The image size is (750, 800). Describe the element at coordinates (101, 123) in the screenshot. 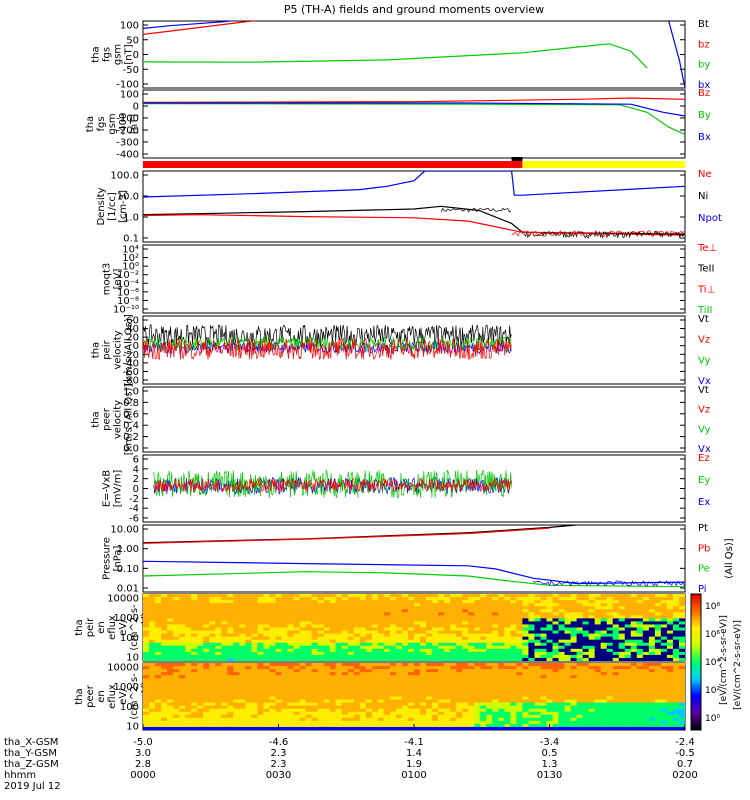

I see `y-axis-label: fgs` at that location.